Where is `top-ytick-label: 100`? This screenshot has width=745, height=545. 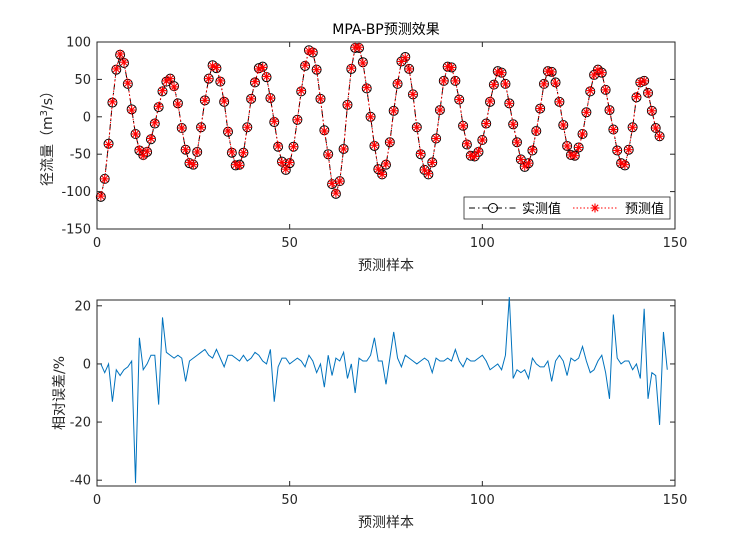 top-ytick-label: 100 is located at coordinates (78, 43).